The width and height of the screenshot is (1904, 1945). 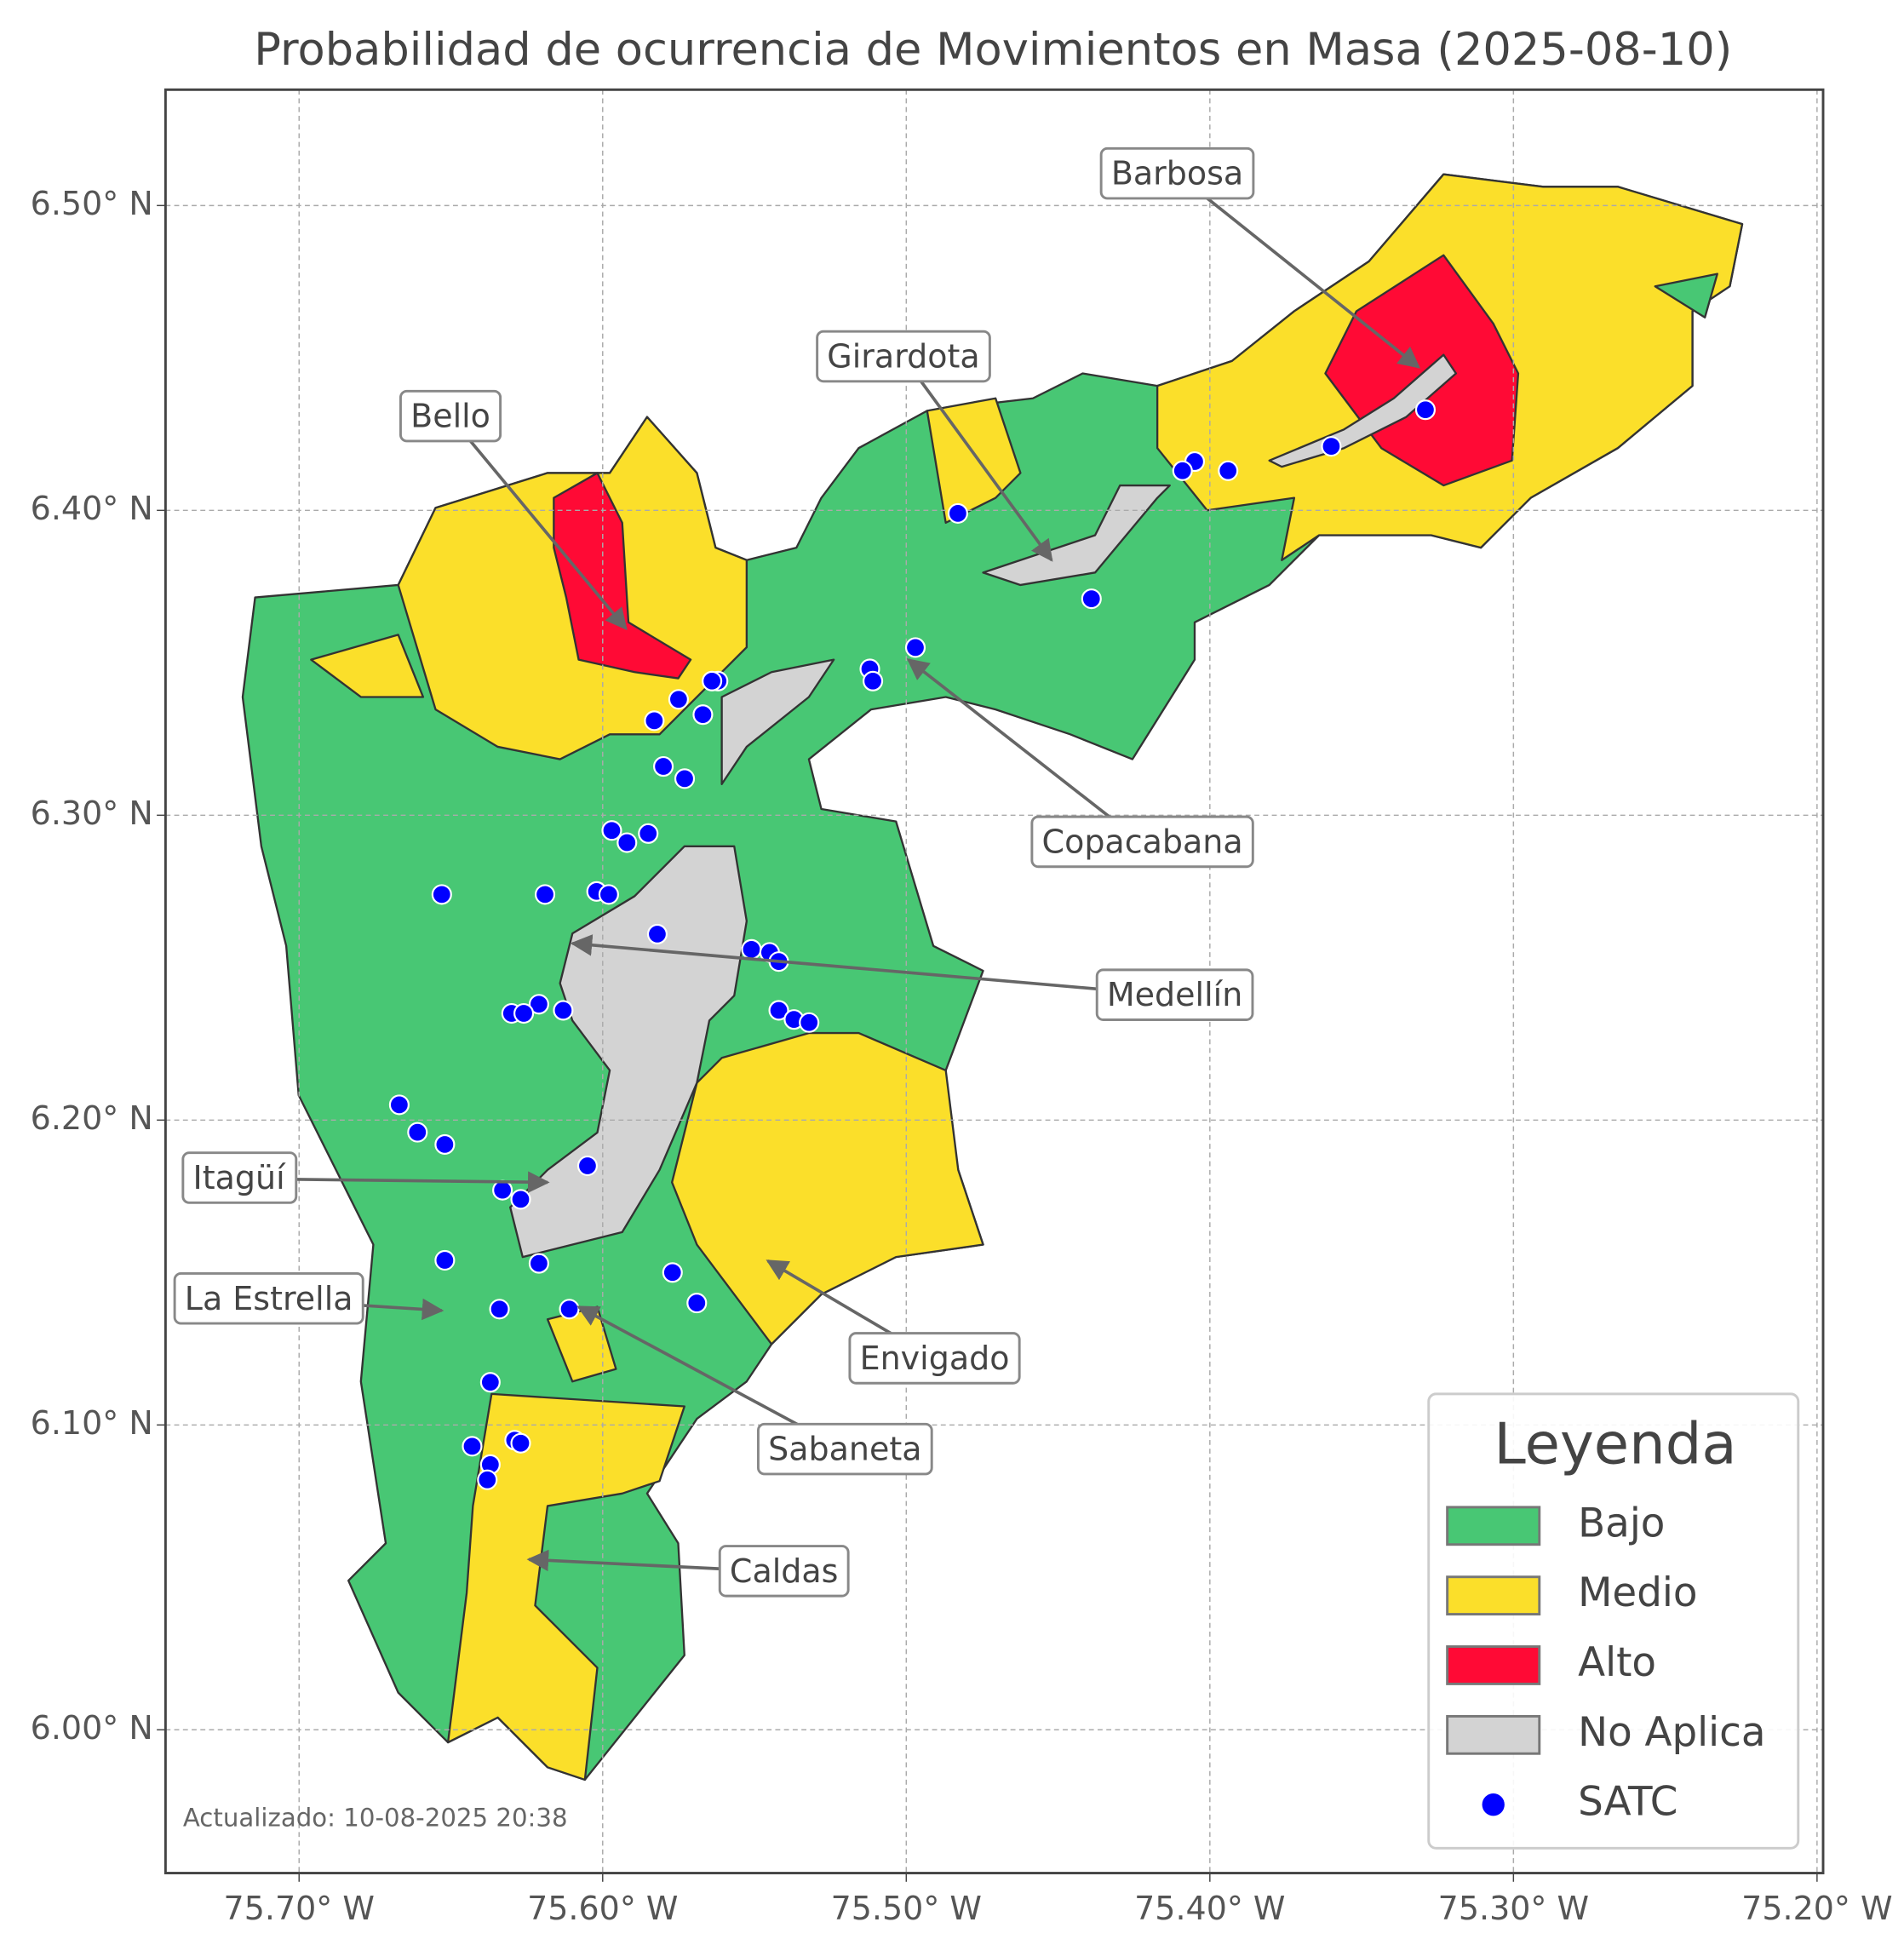 I want to click on annotation: Medellín, so click(x=1175, y=994).